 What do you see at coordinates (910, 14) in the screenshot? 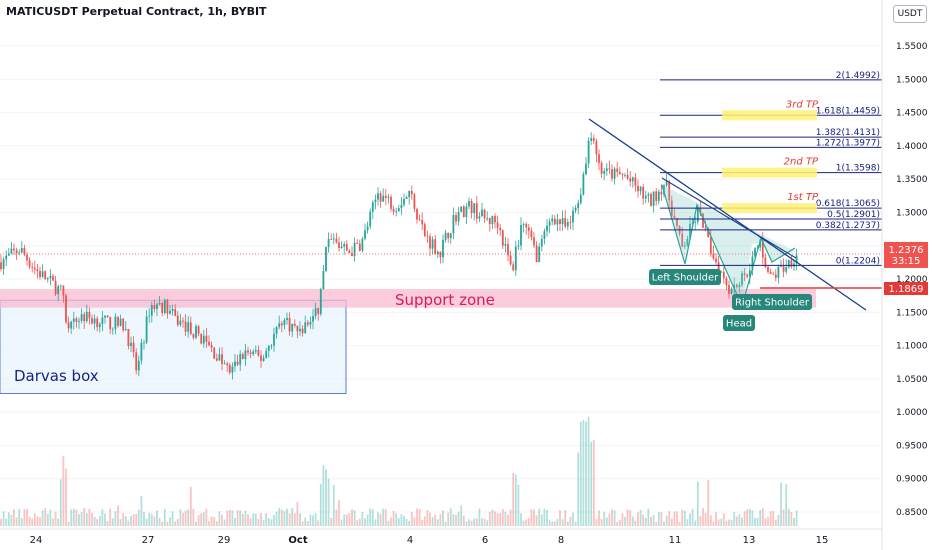
I see `currency-button: USDT` at bounding box center [910, 14].